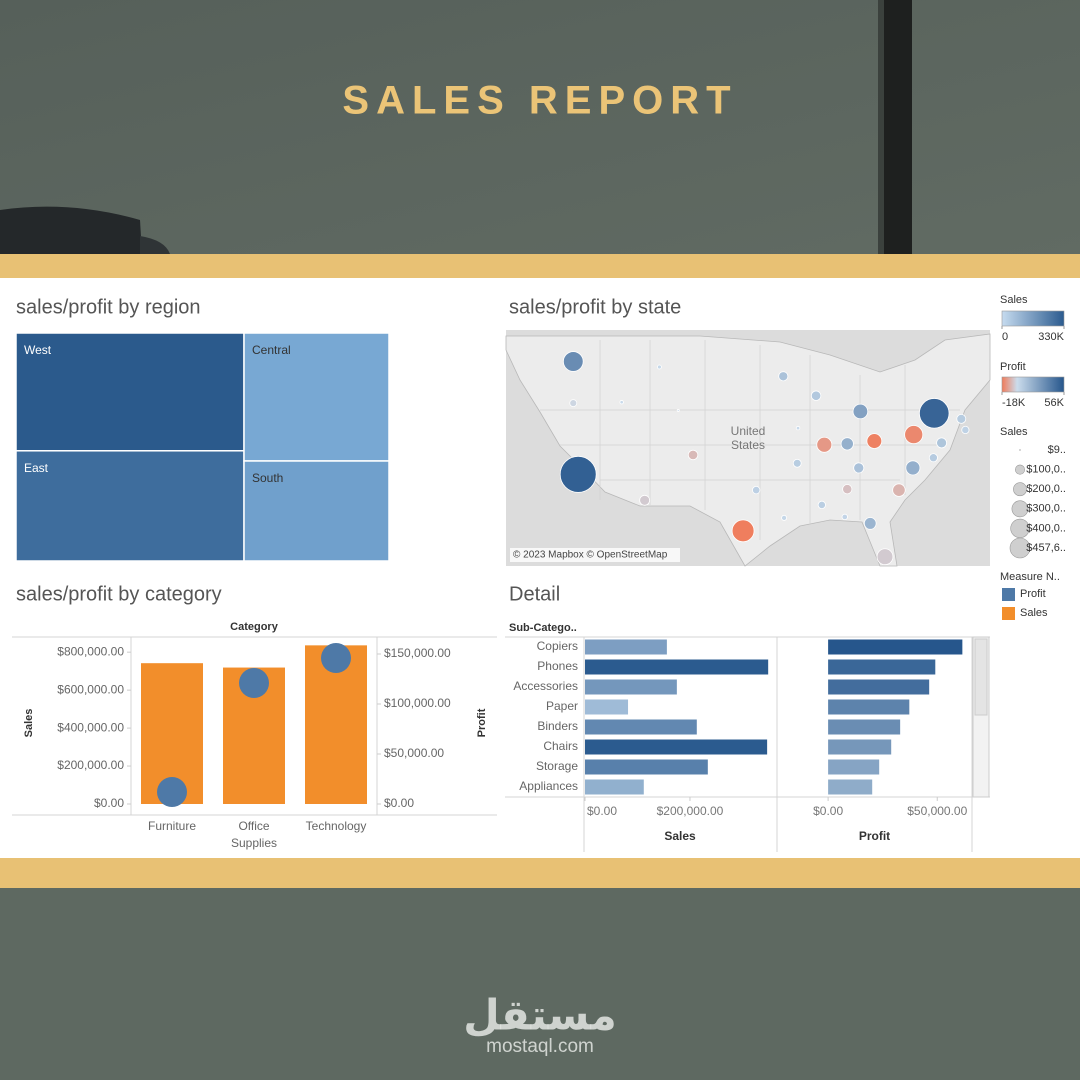 This screenshot has width=1080, height=1080. Describe the element at coordinates (540, 1015) in the screenshot. I see `brand-arabic: مستقل` at that location.